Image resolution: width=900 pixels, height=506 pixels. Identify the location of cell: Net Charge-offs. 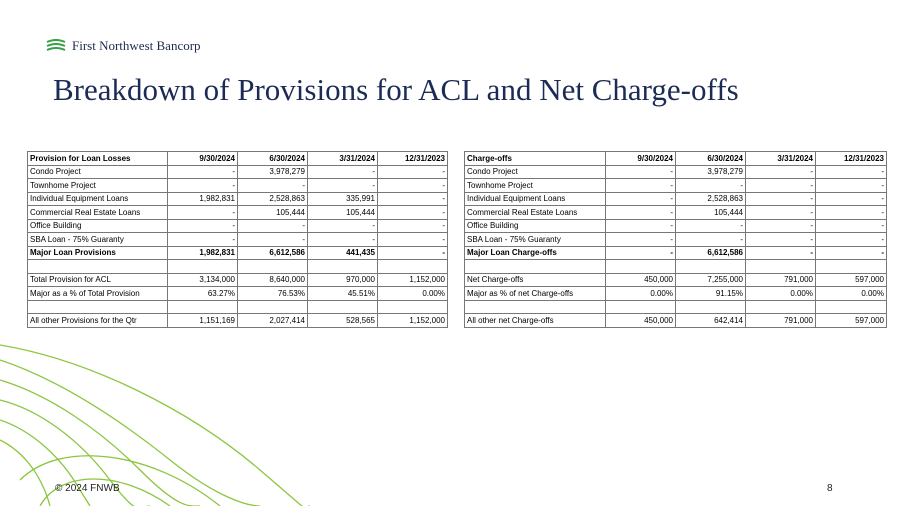
(535, 279).